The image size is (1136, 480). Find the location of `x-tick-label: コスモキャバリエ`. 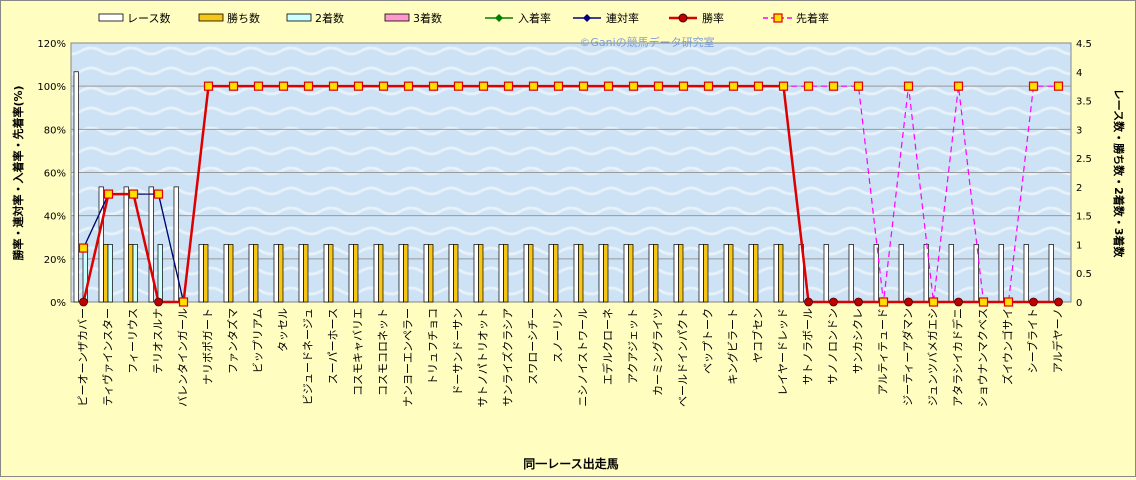

x-tick-label: コスモキャバリエ is located at coordinates (358, 352).